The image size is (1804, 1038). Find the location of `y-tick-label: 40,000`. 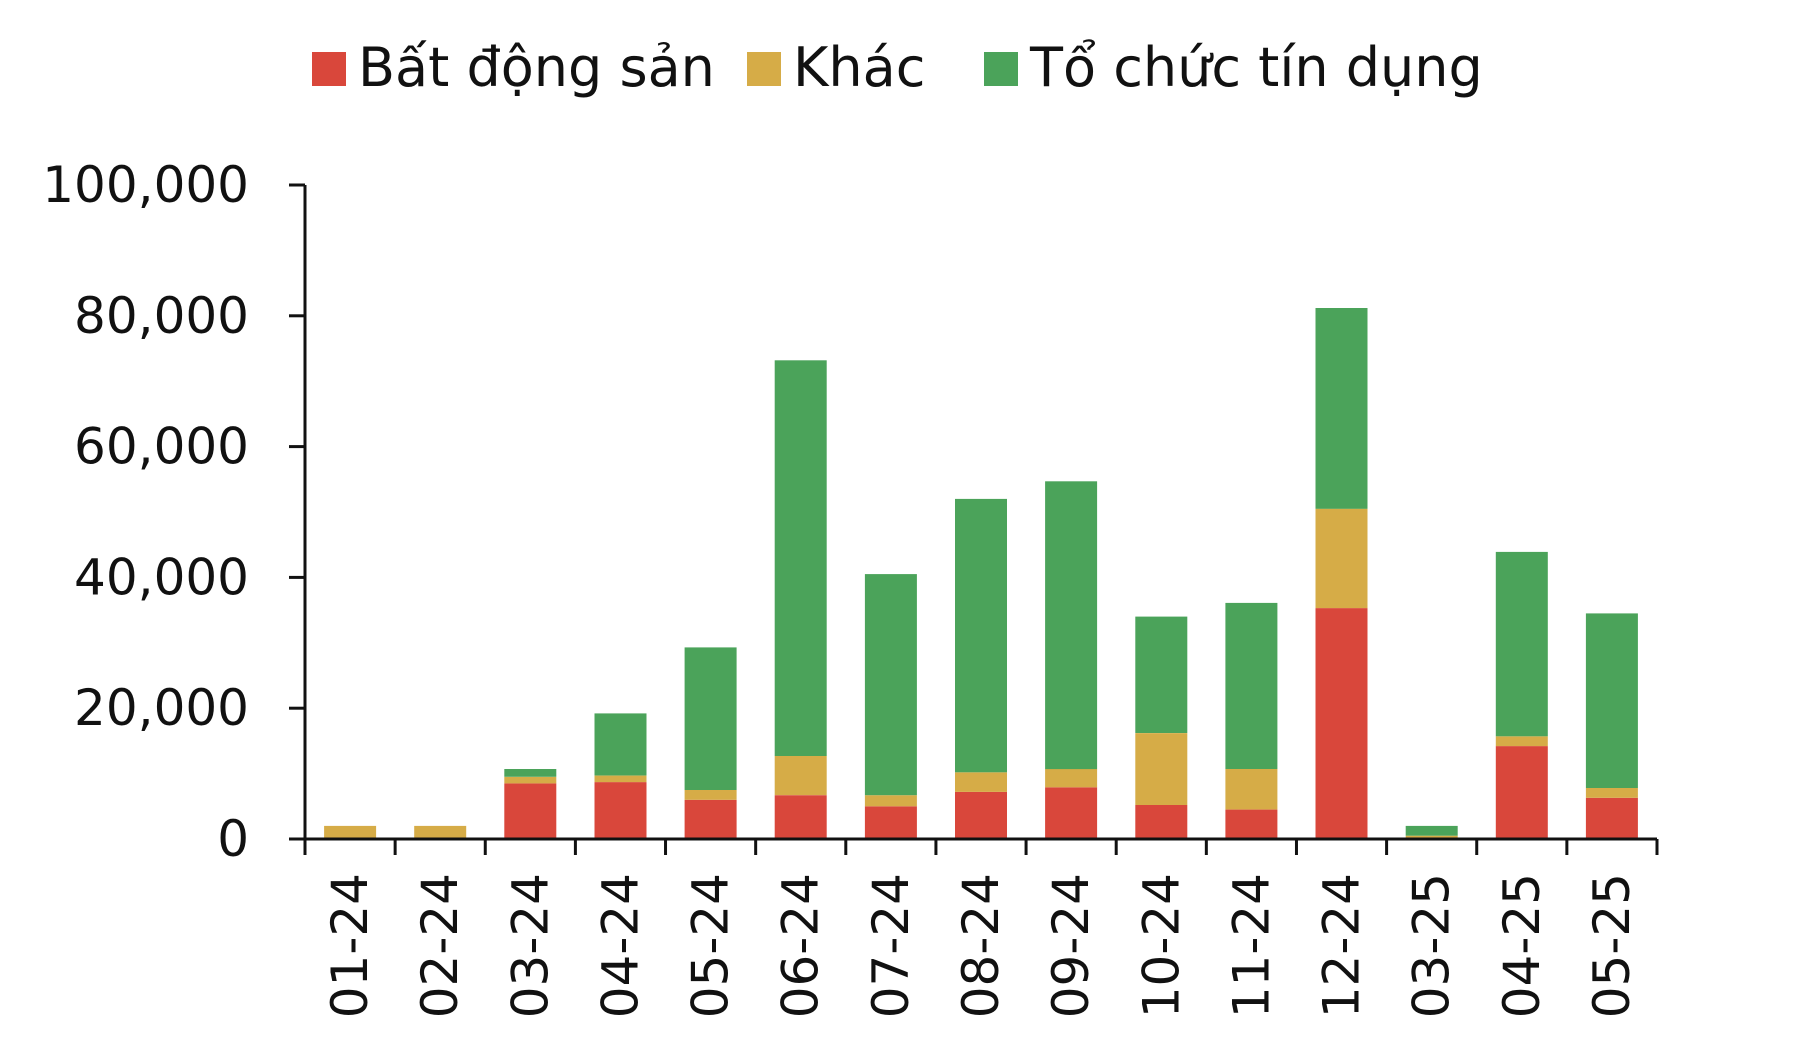

y-tick-label: 40,000 is located at coordinates (161, 577).